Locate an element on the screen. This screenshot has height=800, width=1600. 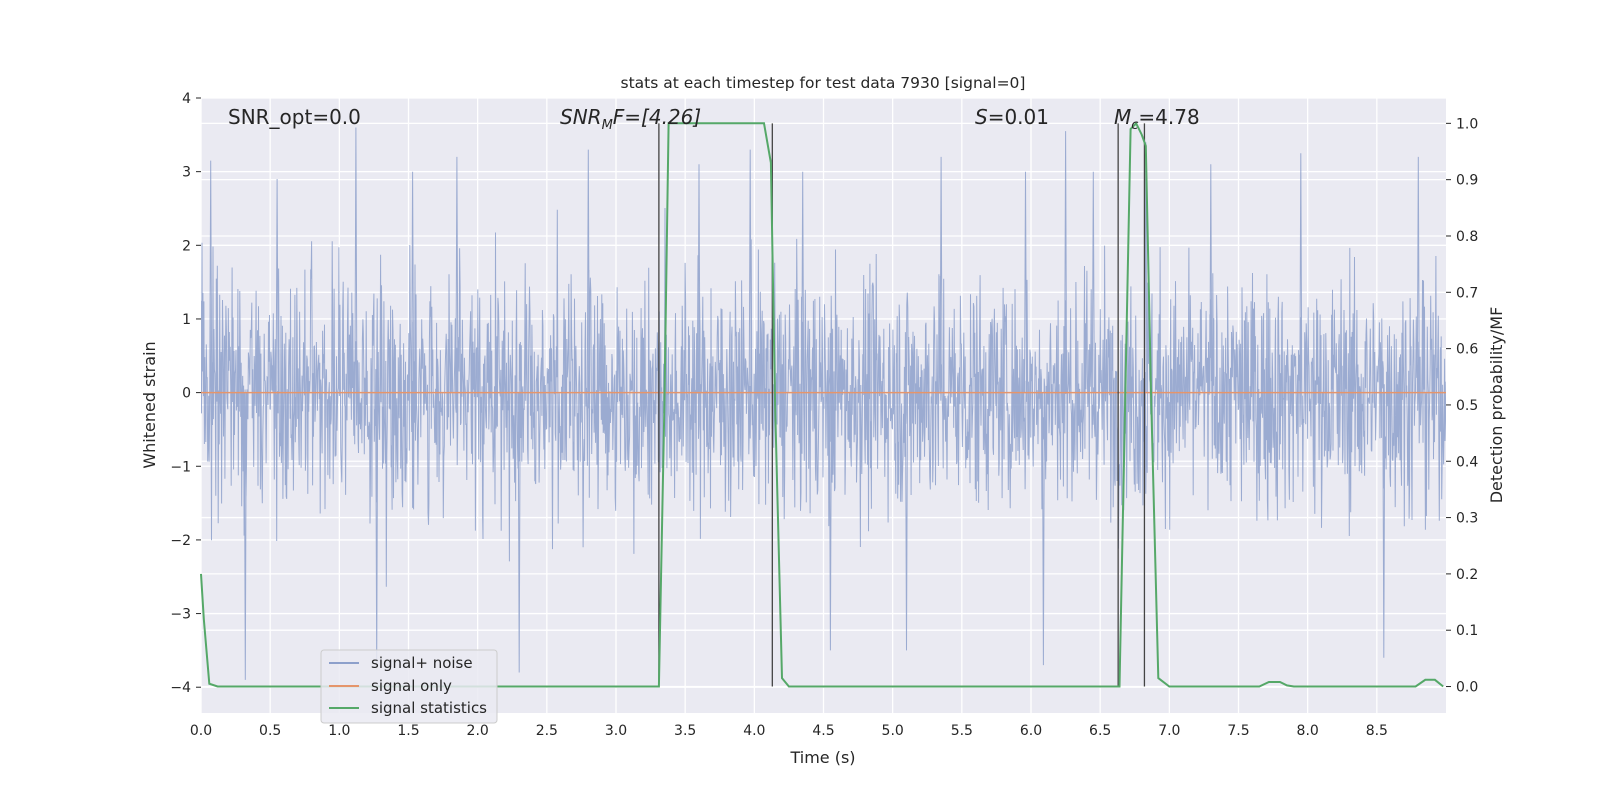
x-tick-label: 1.0 is located at coordinates (339, 731).